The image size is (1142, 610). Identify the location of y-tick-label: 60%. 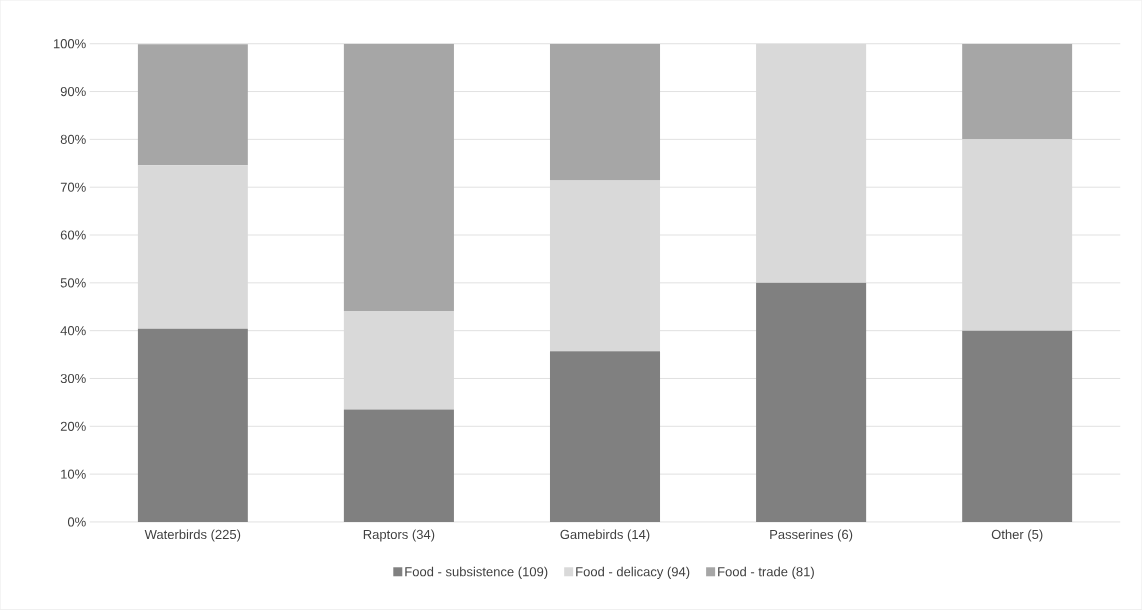
(73, 235).